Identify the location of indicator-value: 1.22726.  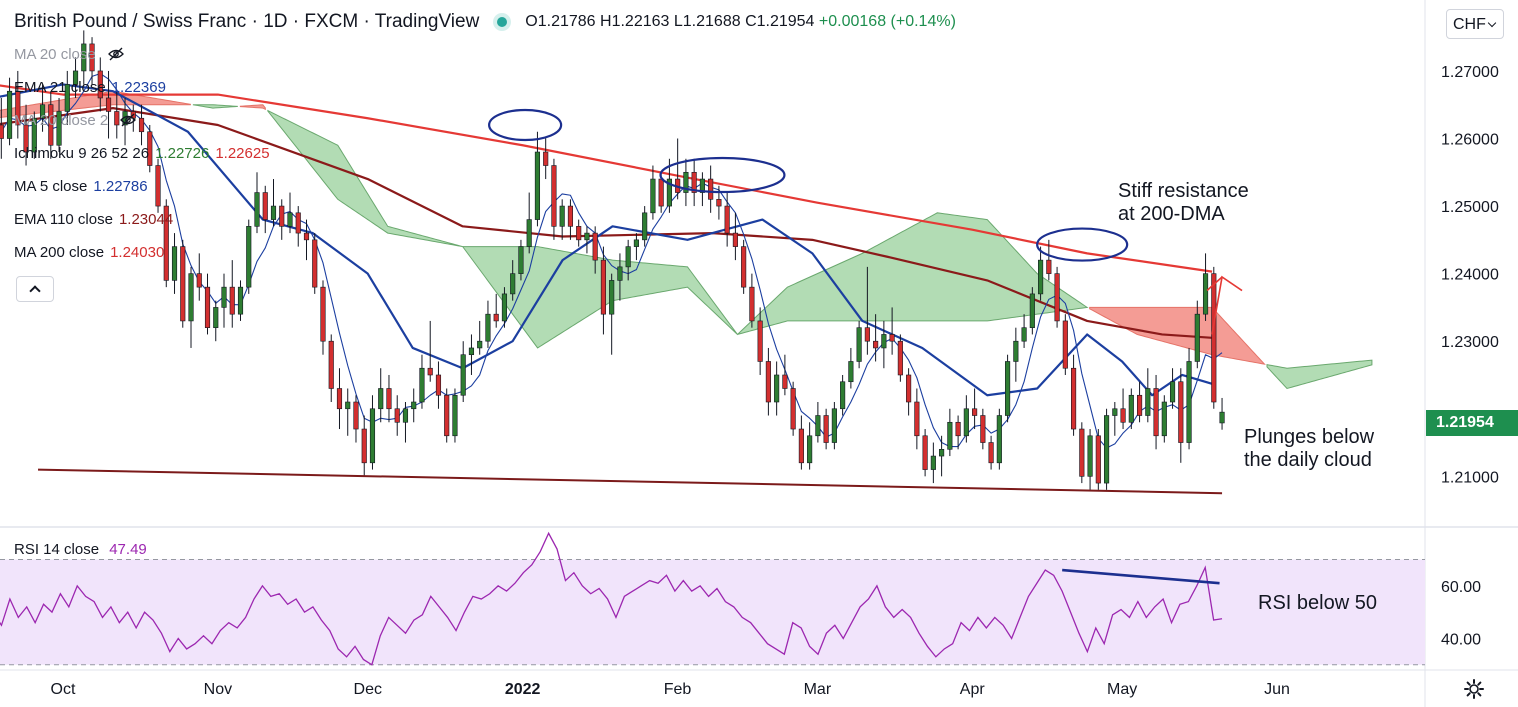
(182, 153).